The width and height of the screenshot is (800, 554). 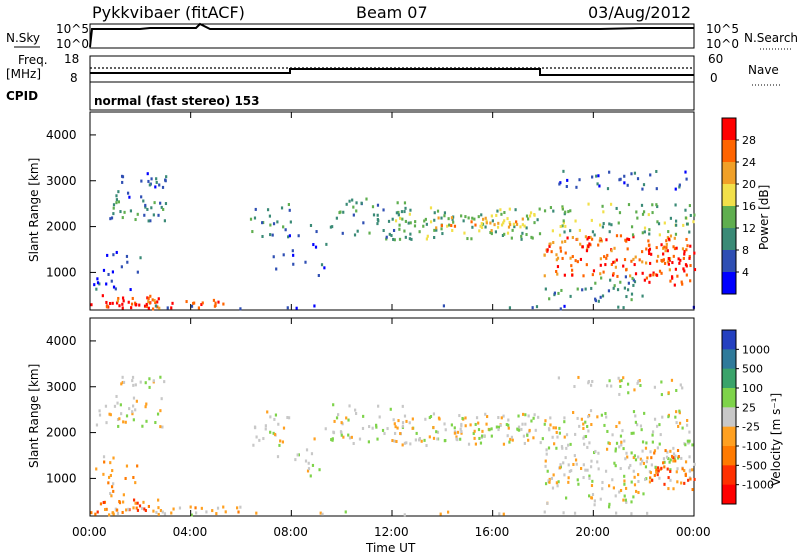 What do you see at coordinates (72, 44) in the screenshot?
I see `nsky-tick-bottom: 10^0` at bounding box center [72, 44].